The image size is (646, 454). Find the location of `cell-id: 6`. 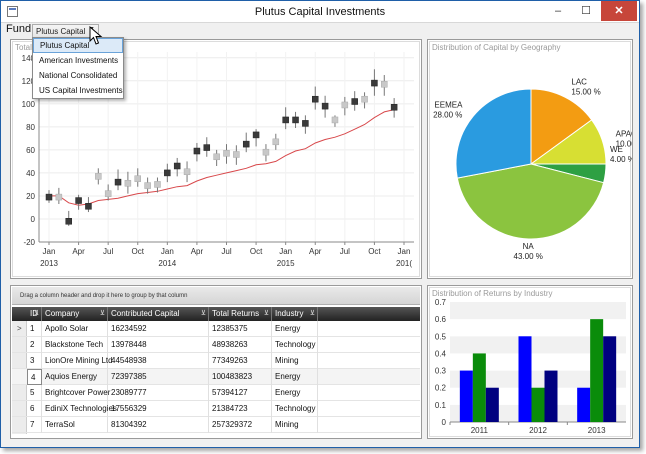

cell-id: 6 is located at coordinates (34, 409).